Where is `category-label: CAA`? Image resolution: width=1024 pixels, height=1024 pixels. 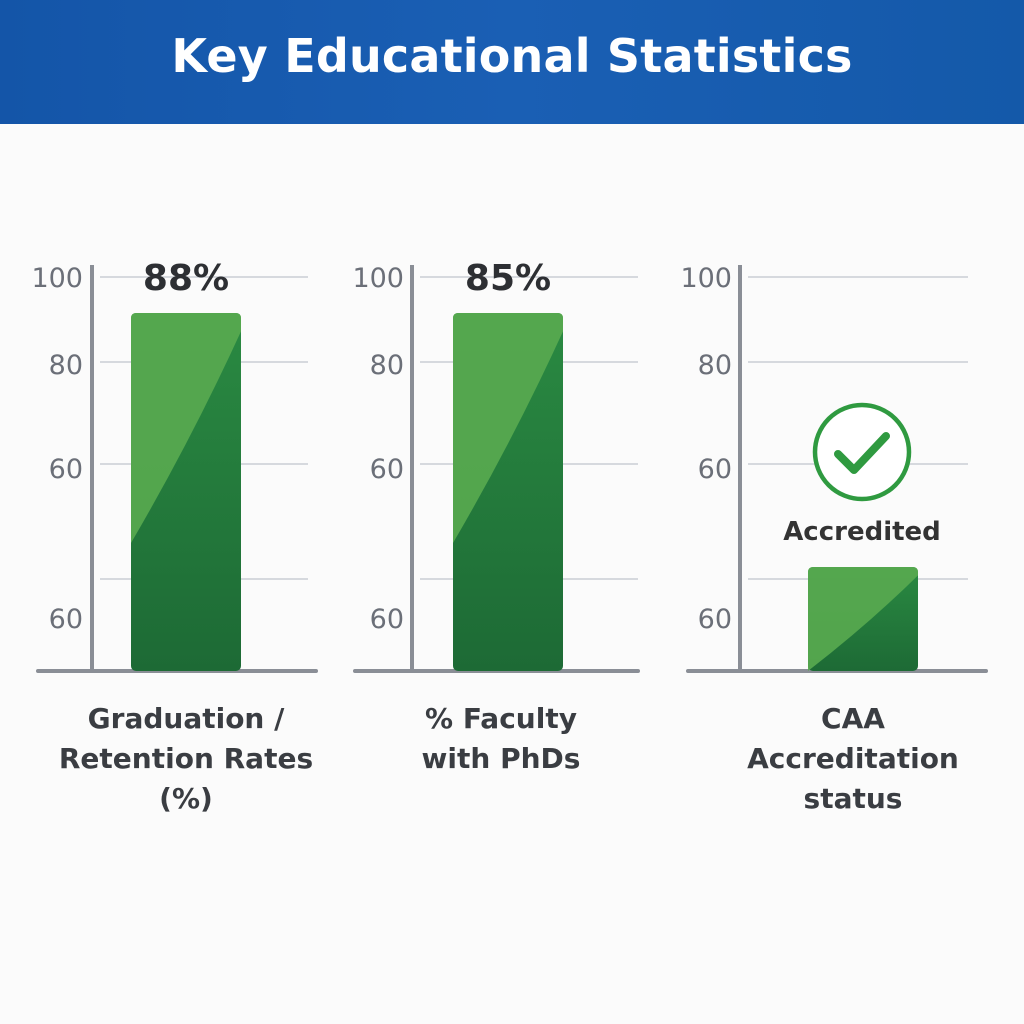 category-label: CAA is located at coordinates (853, 718).